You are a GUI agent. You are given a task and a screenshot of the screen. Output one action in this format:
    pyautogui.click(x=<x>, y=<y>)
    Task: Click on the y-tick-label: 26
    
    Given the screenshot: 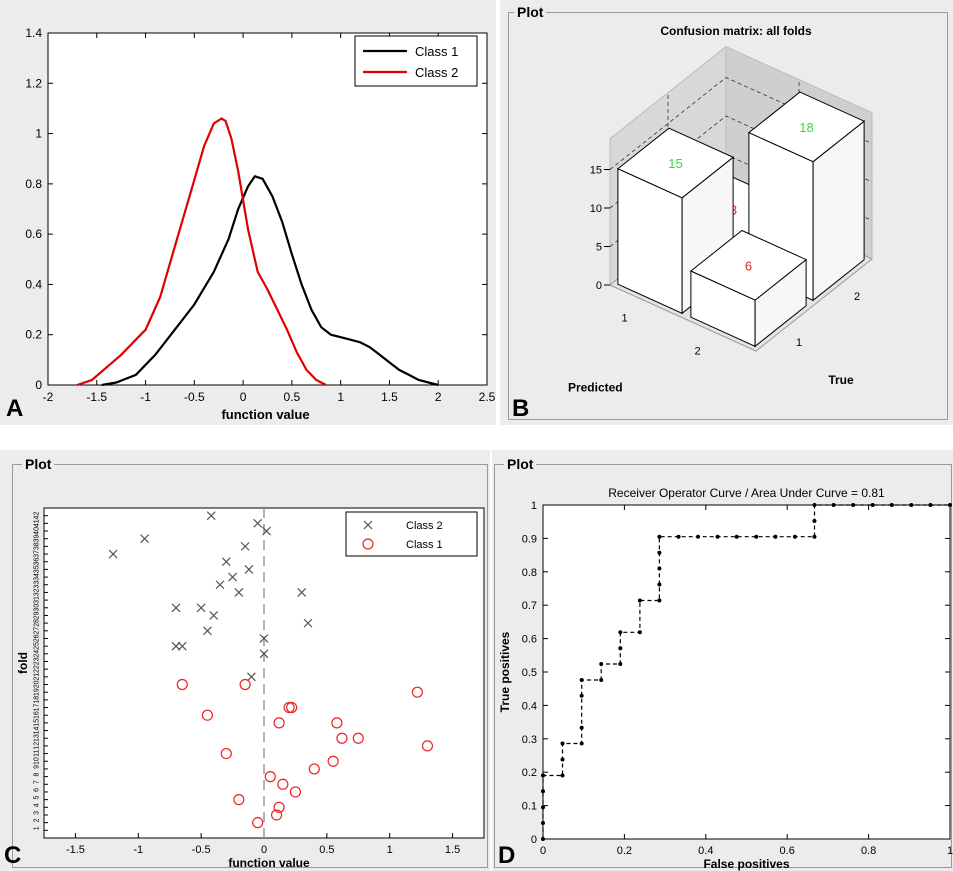 What is the action you would take?
    pyautogui.click(x=37, y=638)
    